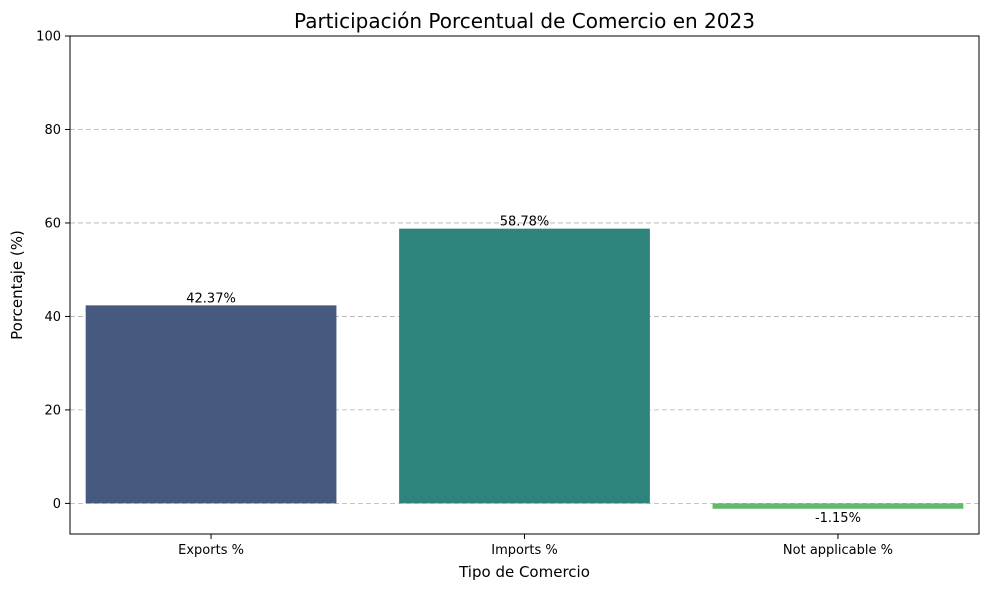 The height and width of the screenshot is (590, 989). I want to click on y-tick-label: 60, so click(52, 223).